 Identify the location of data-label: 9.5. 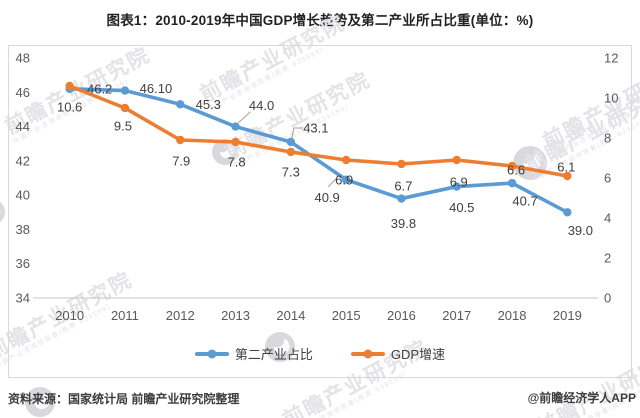
(123, 126).